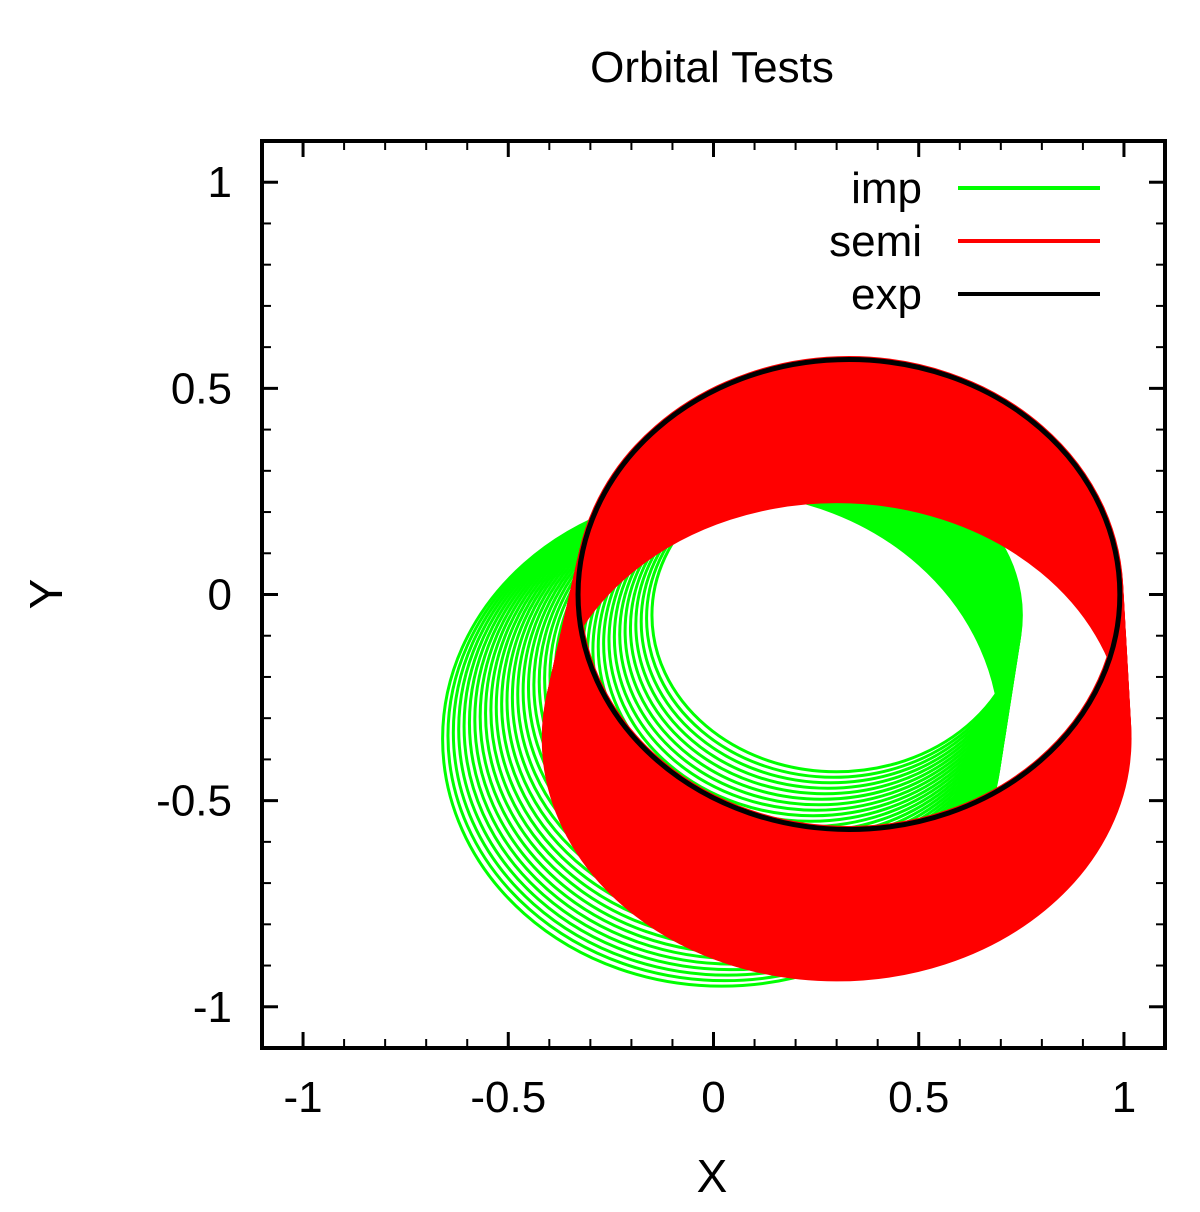 The height and width of the screenshot is (1212, 1200). I want to click on x-axis-title: X, so click(712, 1176).